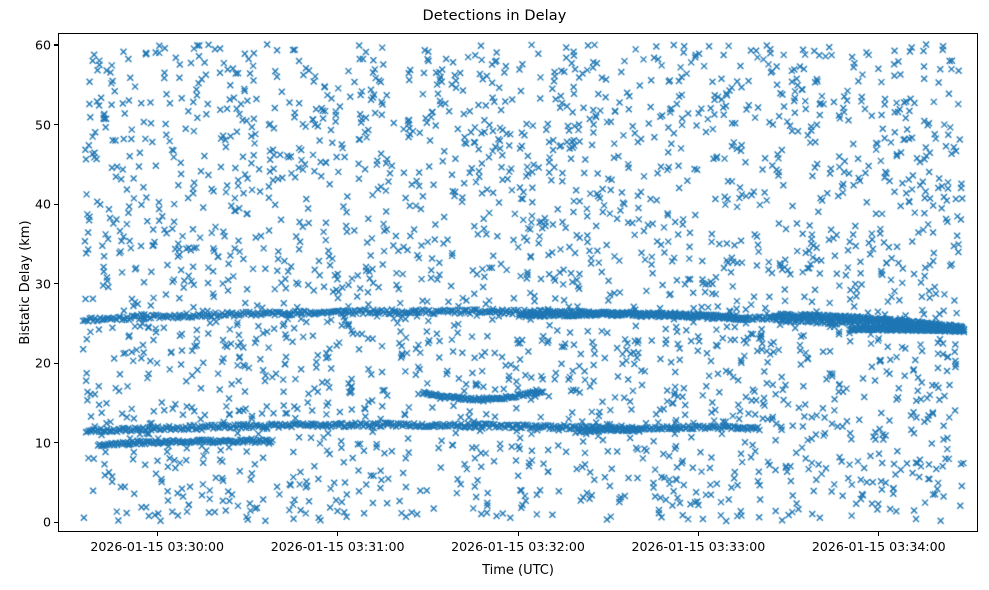 The width and height of the screenshot is (989, 590). What do you see at coordinates (337, 546) in the screenshot?
I see `x-tick-label: 2026-01-15 03:31:00` at bounding box center [337, 546].